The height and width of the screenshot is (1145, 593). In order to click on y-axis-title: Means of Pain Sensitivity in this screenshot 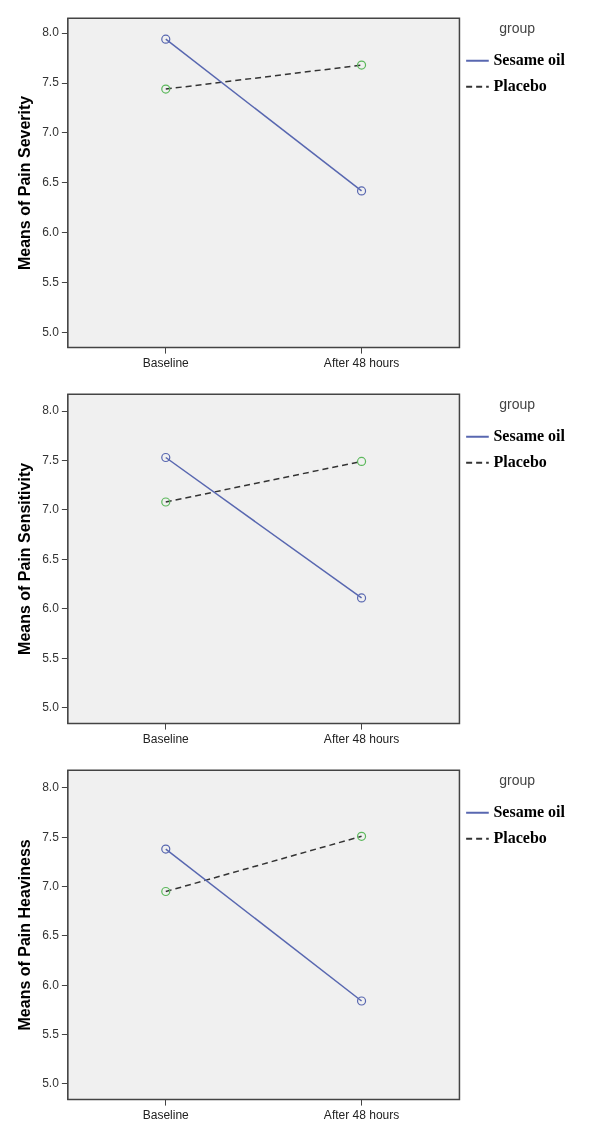, I will do `click(25, 558)`.